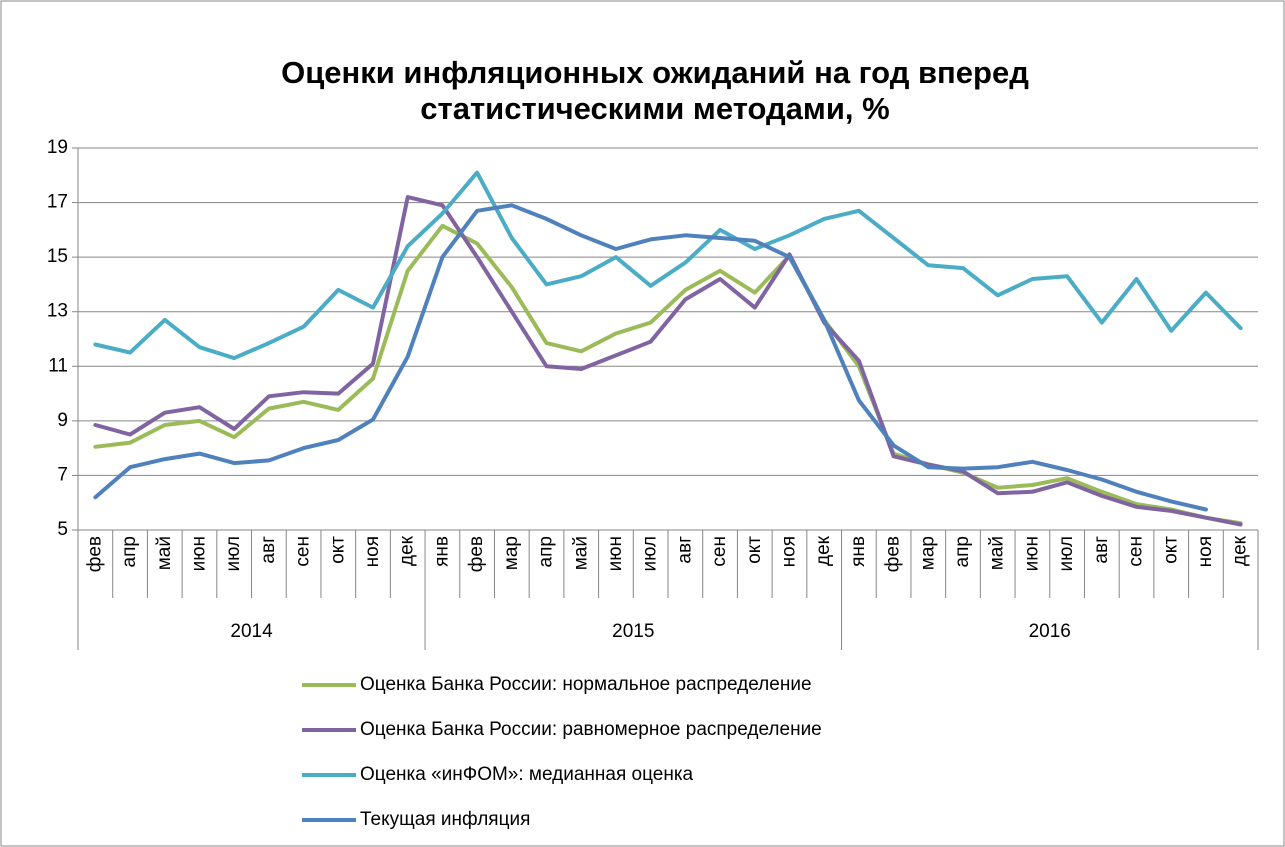  I want to click on group-label: 2014, so click(251, 631).